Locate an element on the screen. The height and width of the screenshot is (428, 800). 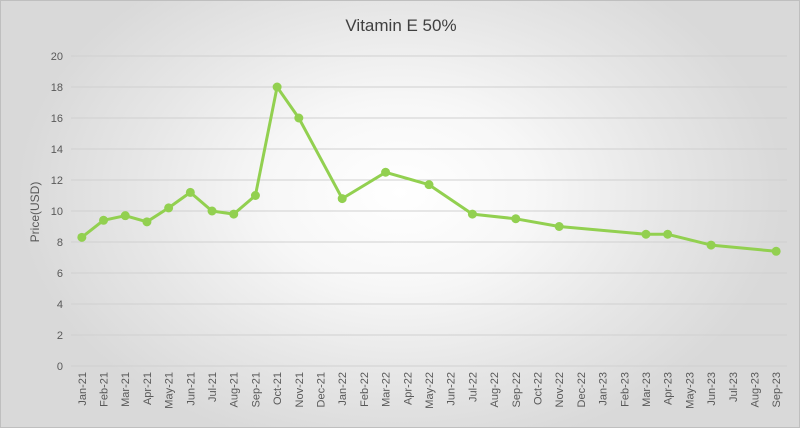
x-tick-label: Sep-22 is located at coordinates (517, 389).